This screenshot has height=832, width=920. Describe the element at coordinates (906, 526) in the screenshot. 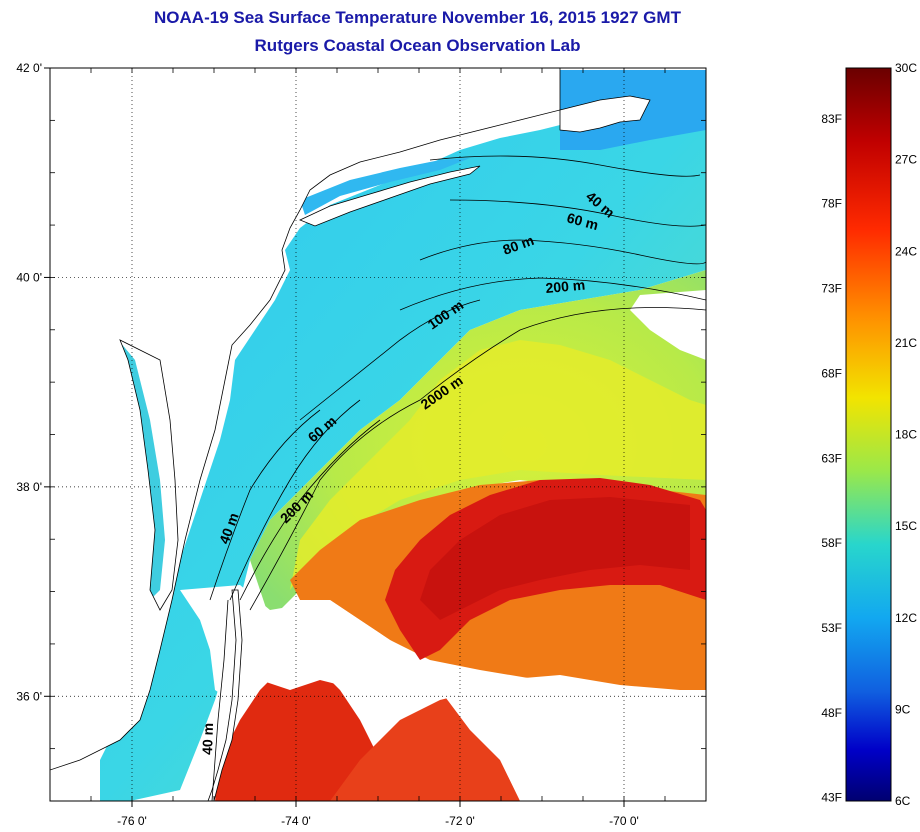

I see `colorbar-celsius-label: 15C` at that location.